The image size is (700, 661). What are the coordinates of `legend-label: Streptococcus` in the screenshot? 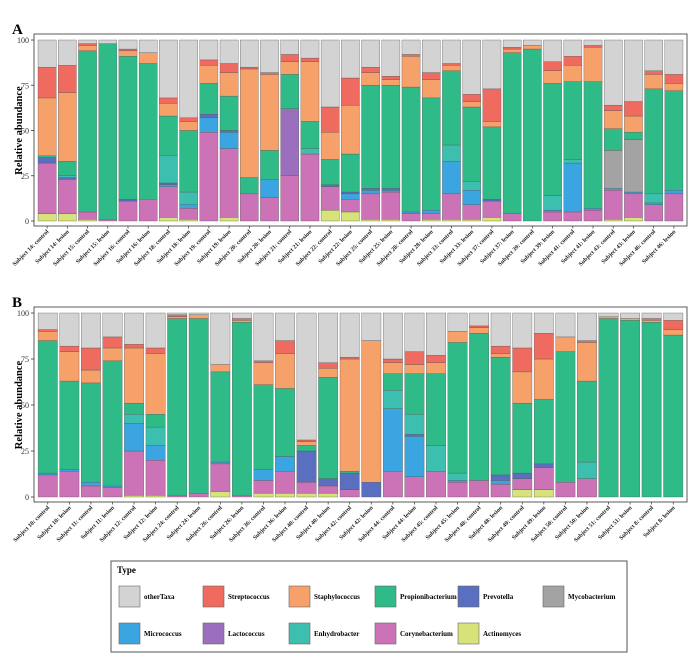 It's located at (249, 597).